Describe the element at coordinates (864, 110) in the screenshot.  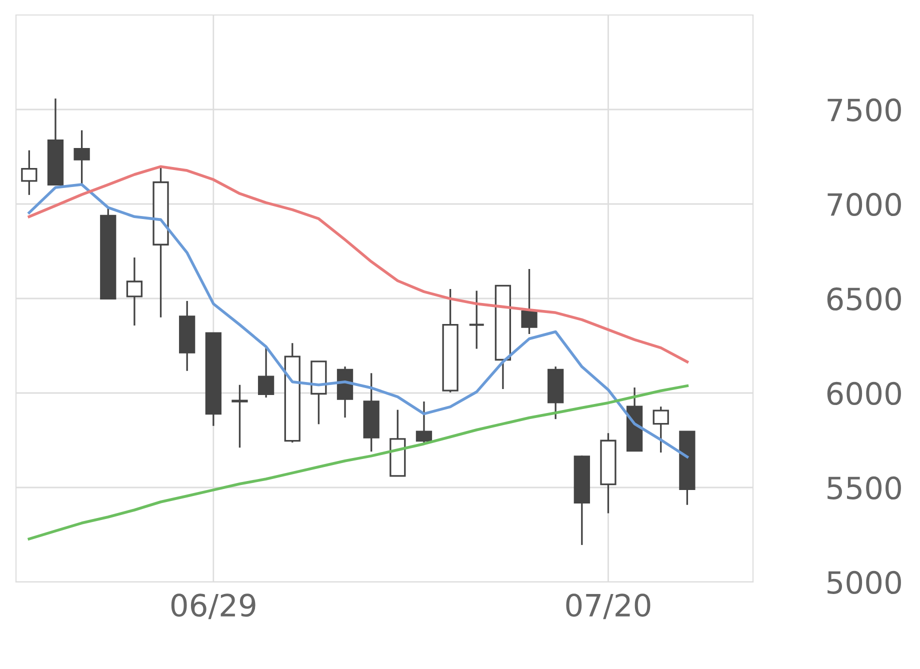
I see `y-tick-label: 7500` at that location.